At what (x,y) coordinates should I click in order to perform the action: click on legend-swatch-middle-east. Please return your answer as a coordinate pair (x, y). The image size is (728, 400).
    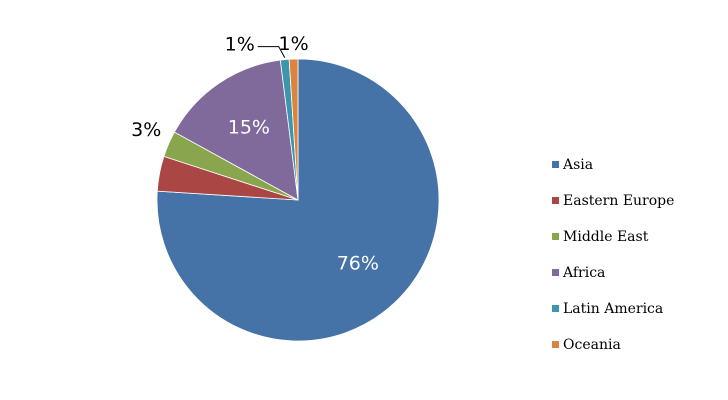
    Looking at the image, I should click on (555, 236).